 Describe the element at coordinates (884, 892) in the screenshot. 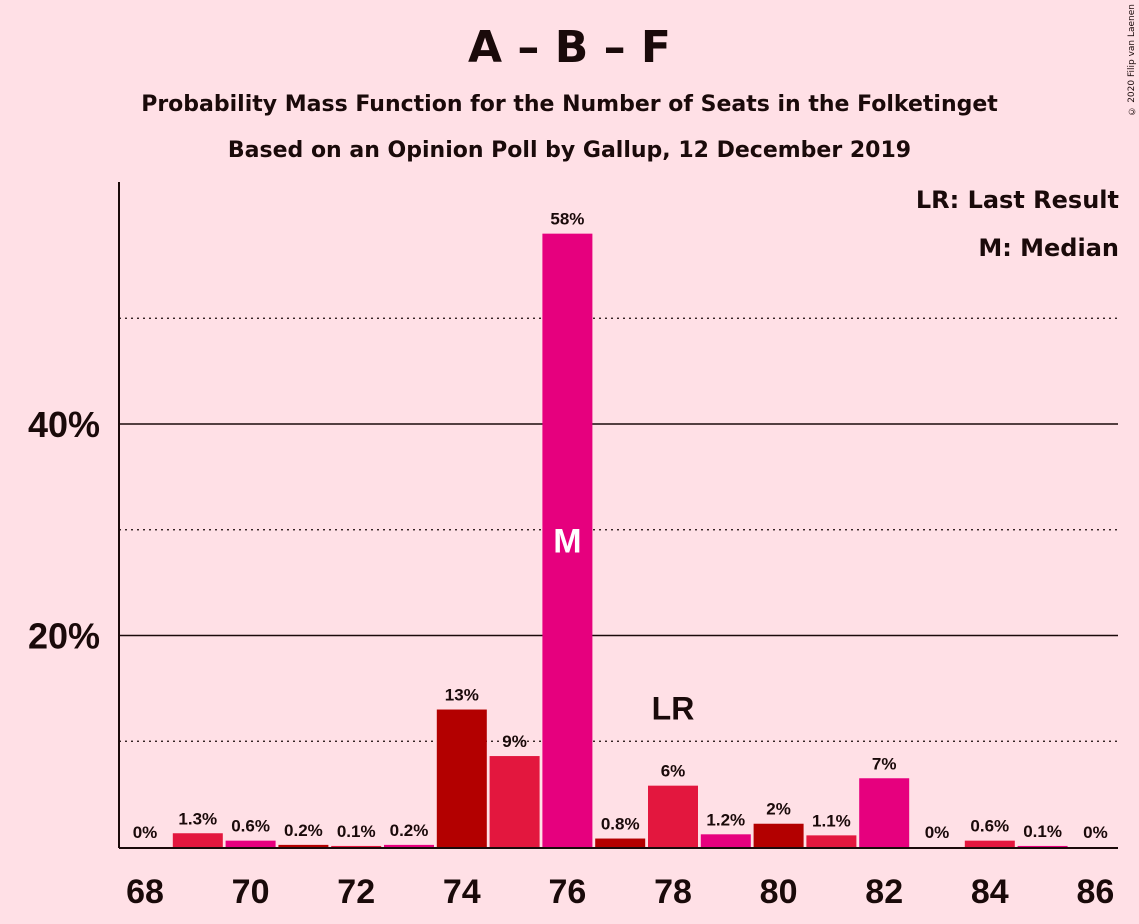

I see `x-tick-label-82: 82` at that location.